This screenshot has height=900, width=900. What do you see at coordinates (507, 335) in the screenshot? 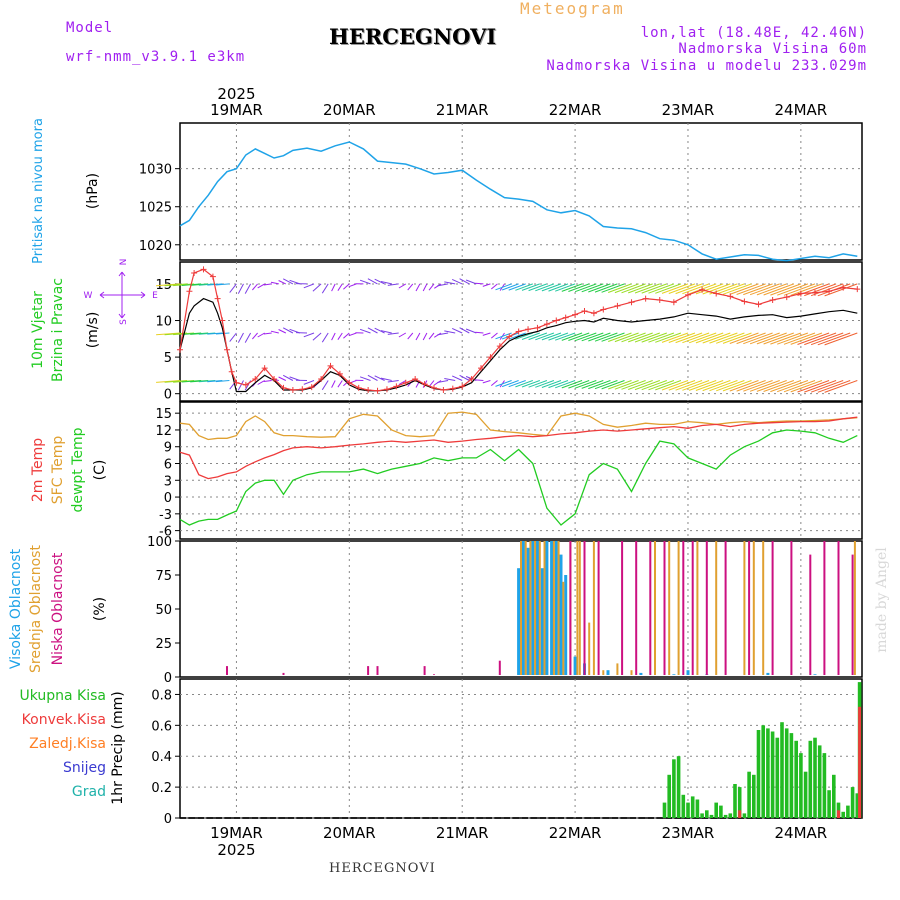
I see `wind-barbs` at bounding box center [507, 335].